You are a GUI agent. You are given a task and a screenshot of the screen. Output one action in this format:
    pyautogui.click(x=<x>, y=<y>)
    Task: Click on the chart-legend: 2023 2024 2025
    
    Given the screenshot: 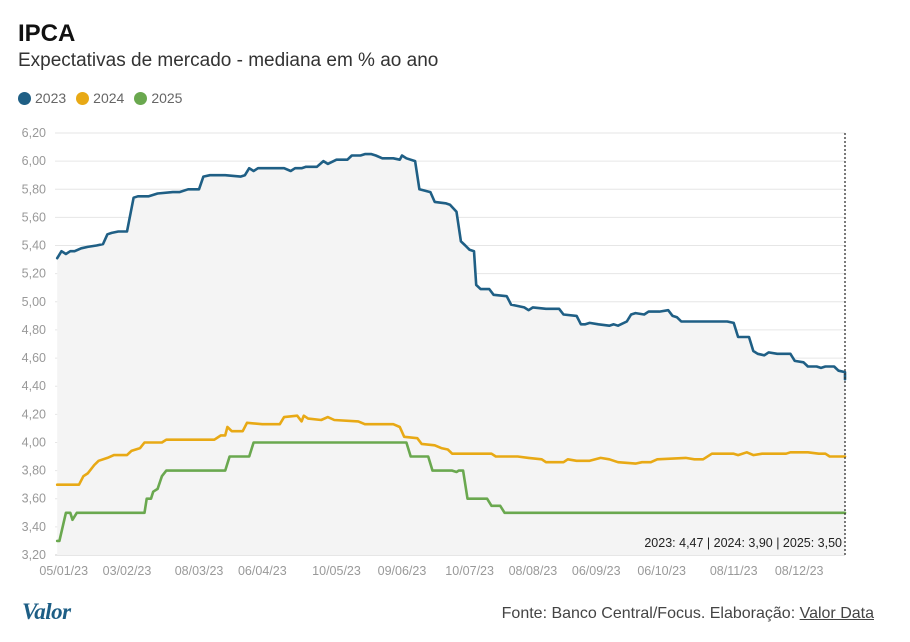 What is the action you would take?
    pyautogui.click(x=100, y=98)
    